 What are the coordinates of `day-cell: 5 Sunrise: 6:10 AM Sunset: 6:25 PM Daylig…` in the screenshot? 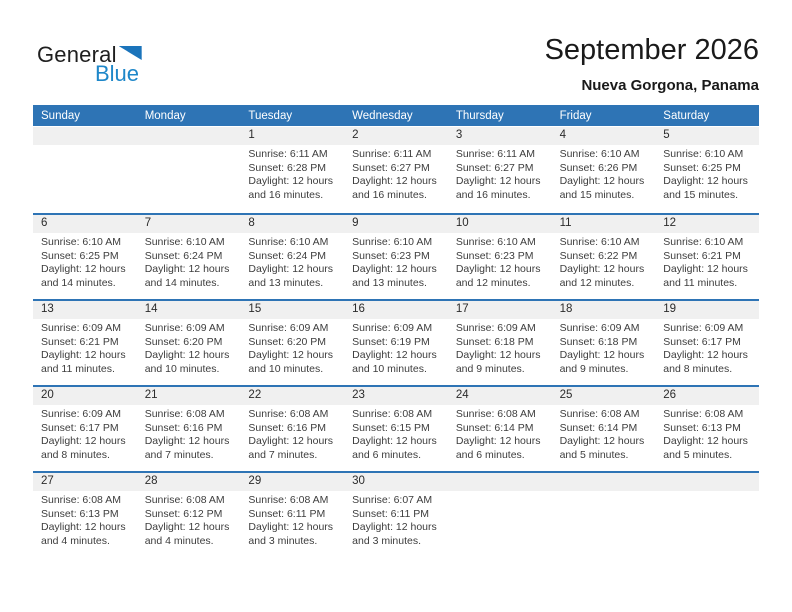 It's located at (707, 170).